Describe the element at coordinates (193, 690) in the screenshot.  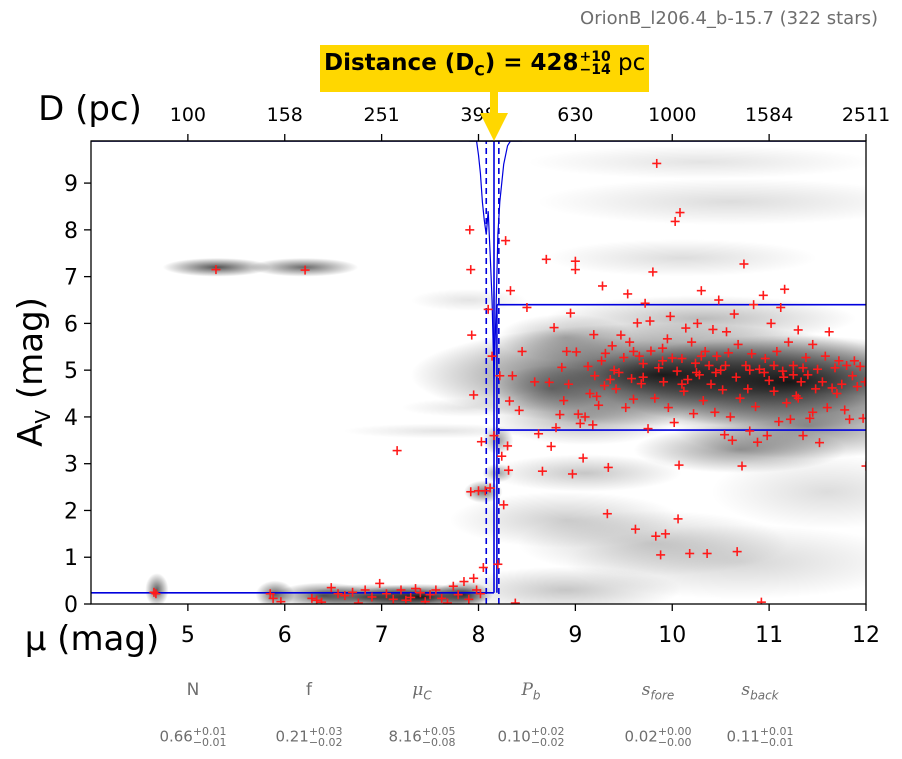
I see `param-name: N` at that location.